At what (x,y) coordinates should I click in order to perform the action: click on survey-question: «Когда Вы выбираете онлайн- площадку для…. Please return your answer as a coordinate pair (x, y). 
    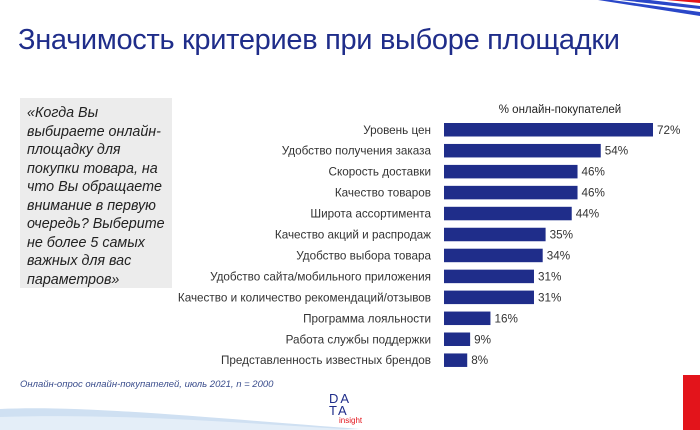
    Looking at the image, I should click on (96, 196).